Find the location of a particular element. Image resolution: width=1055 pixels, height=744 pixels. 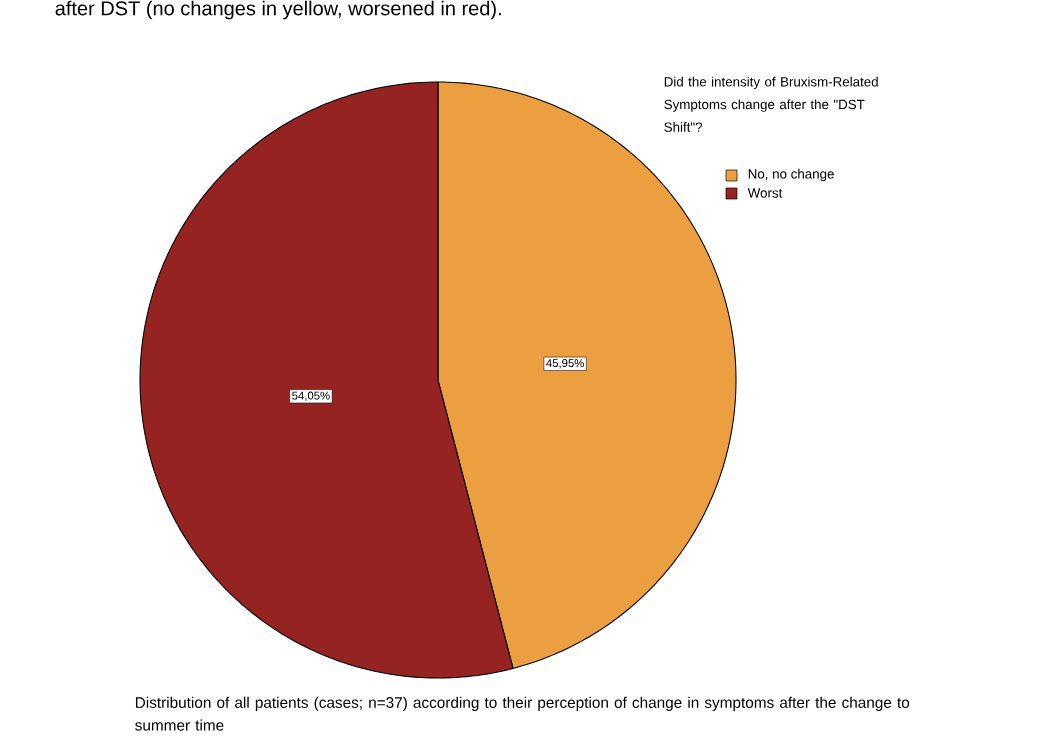

legend-label: Worst is located at coordinates (765, 193).